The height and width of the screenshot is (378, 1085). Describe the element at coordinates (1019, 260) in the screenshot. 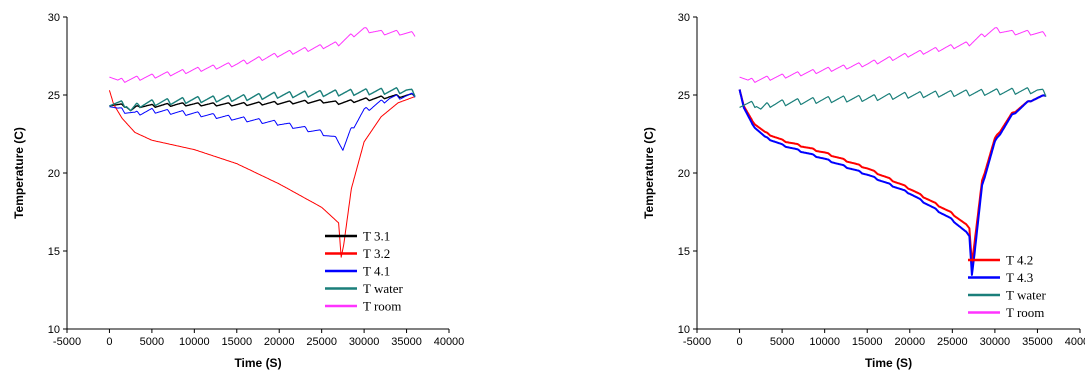

I see `legend-label: T 4.2` at that location.